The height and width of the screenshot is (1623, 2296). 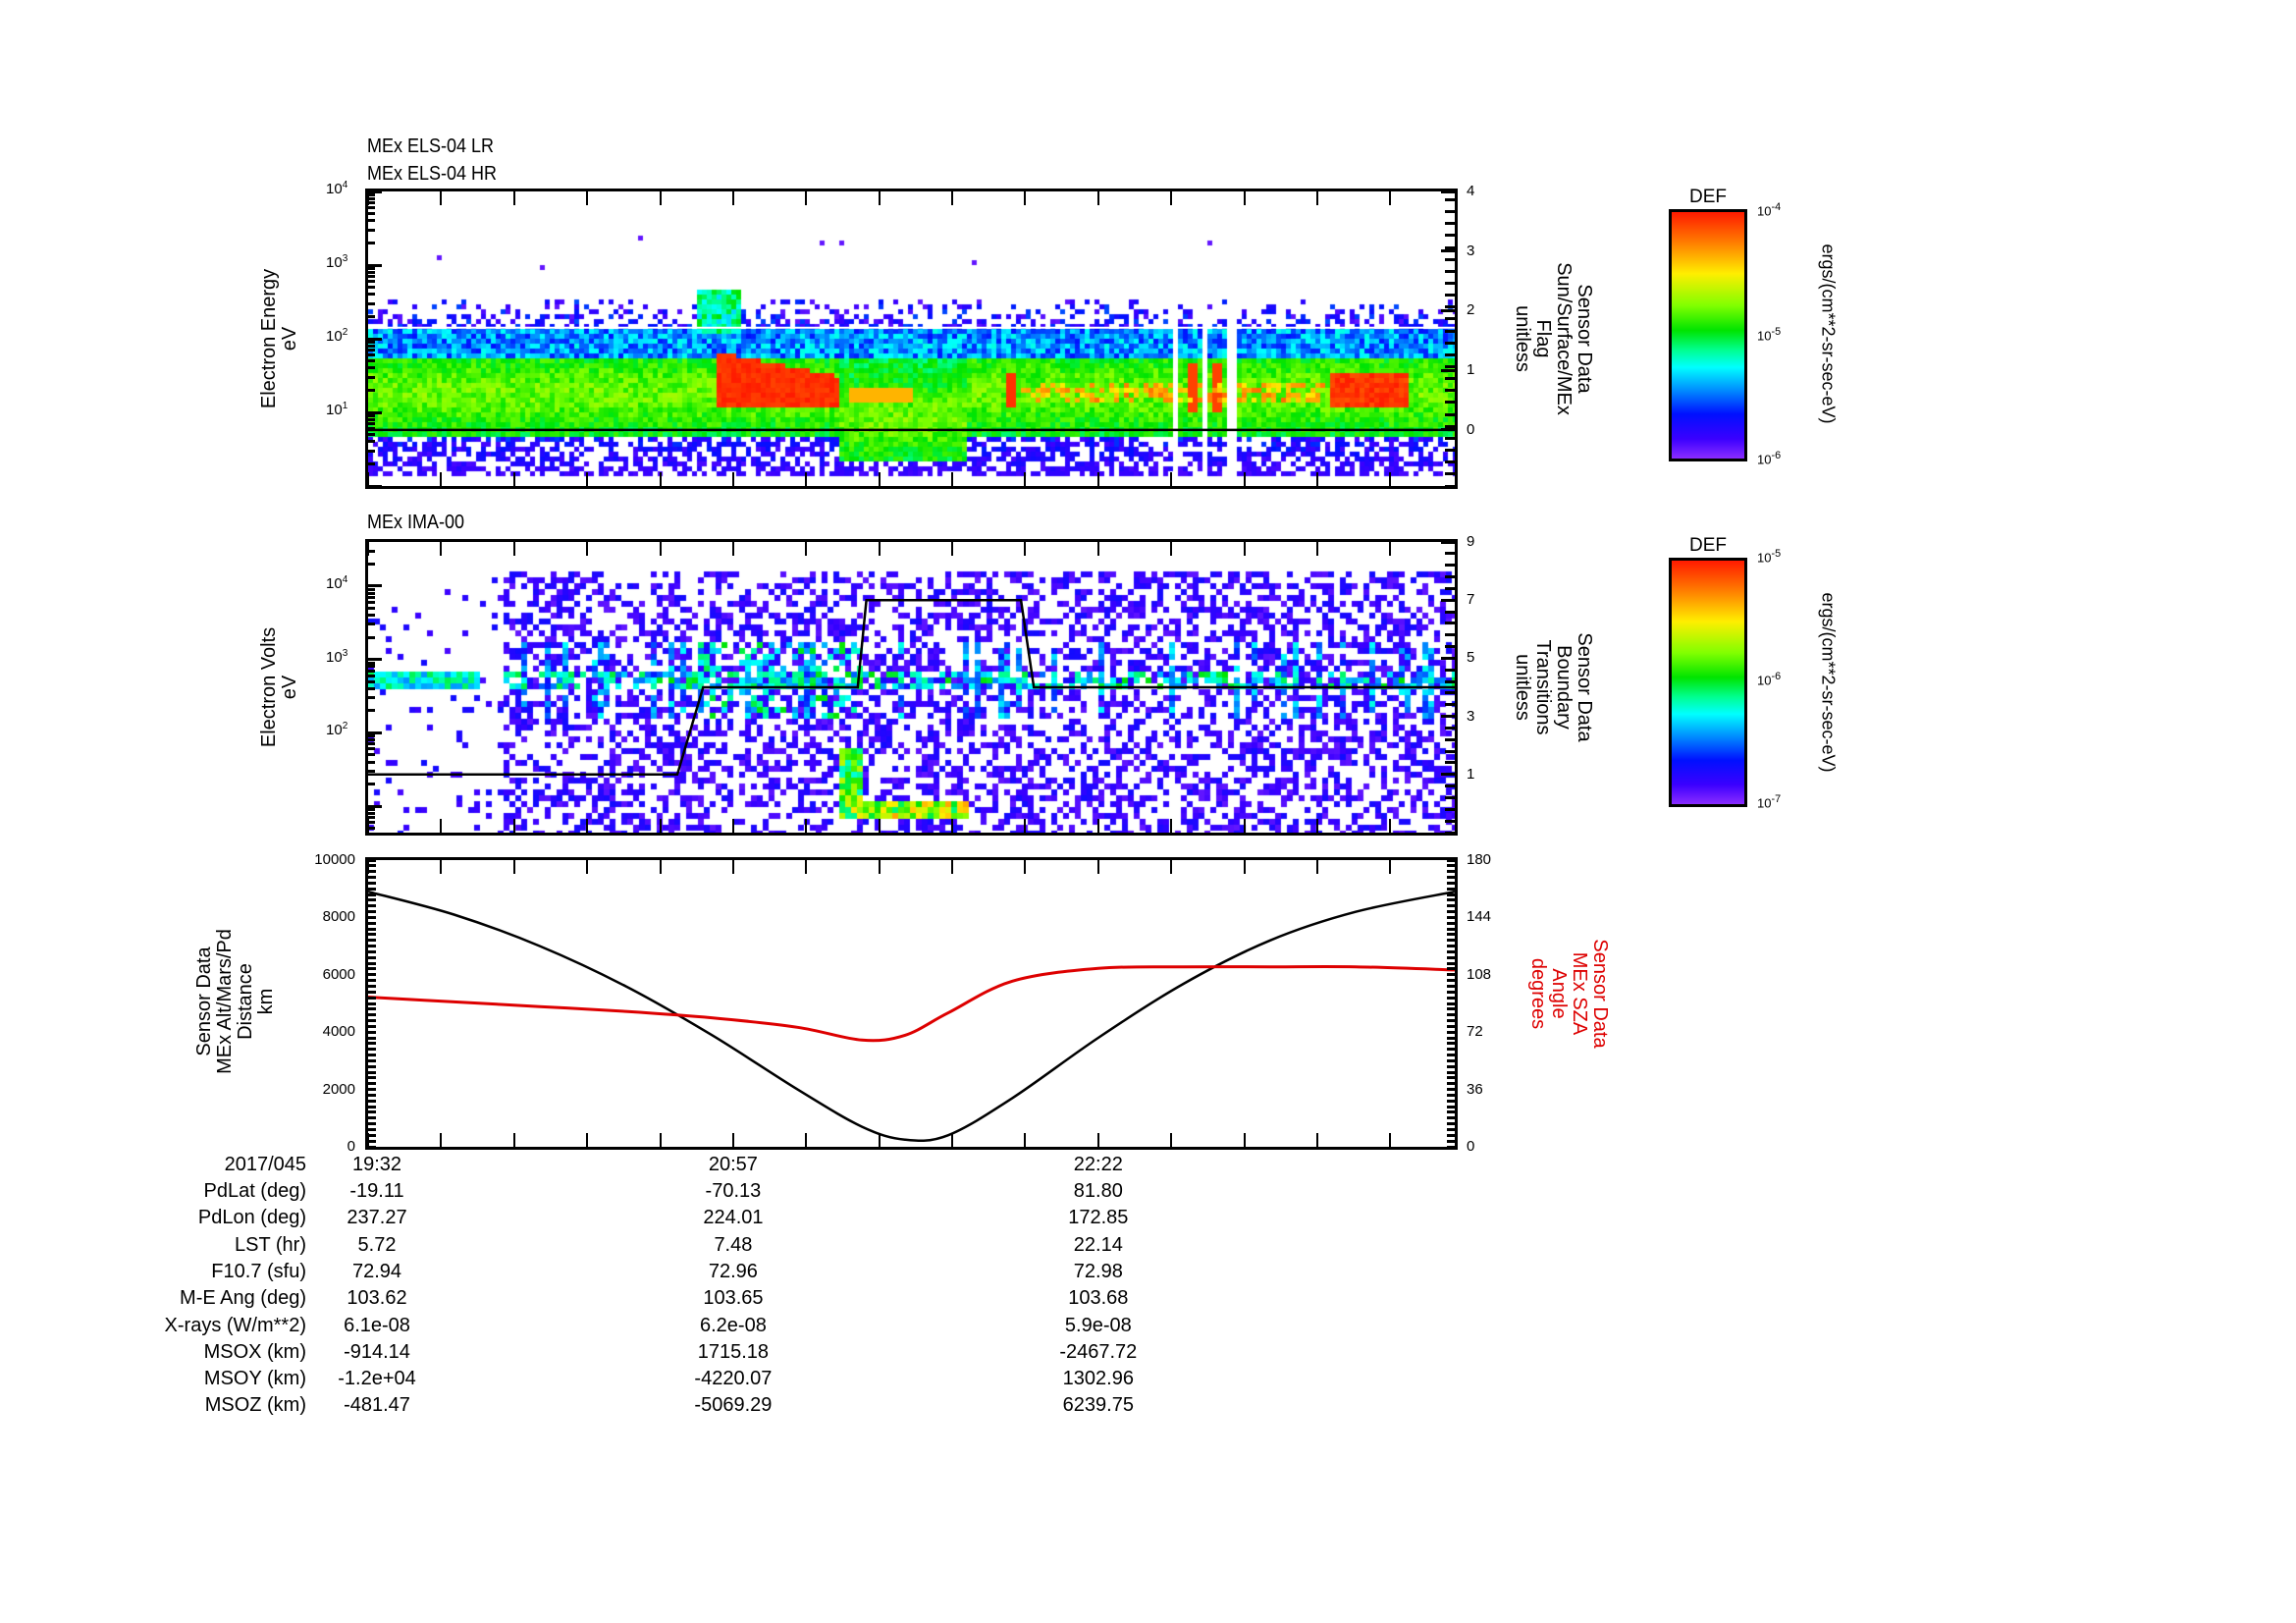 What do you see at coordinates (1522, 338) in the screenshot?
I see `els-y2label-line: unitless` at bounding box center [1522, 338].